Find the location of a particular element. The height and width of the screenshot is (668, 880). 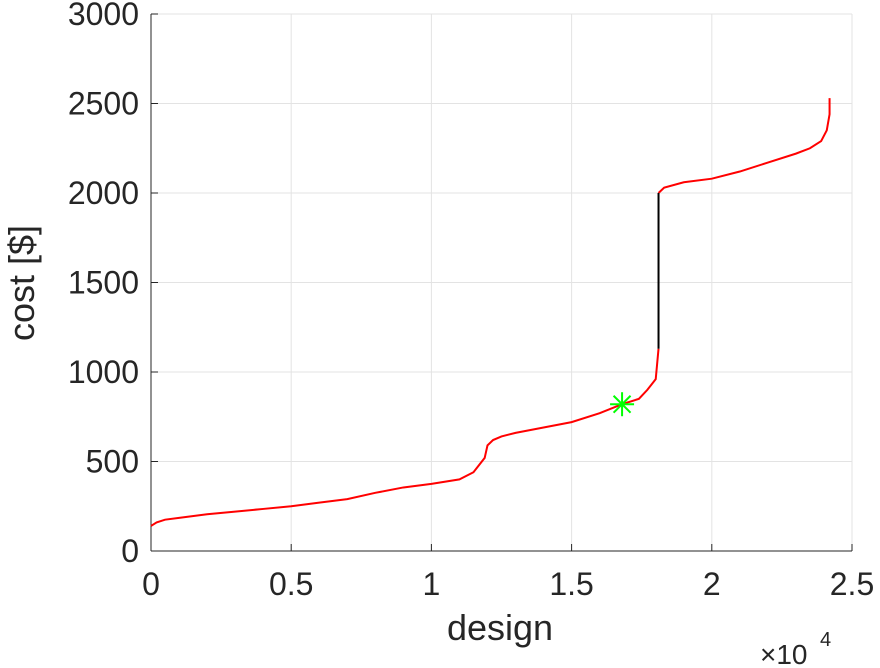

y-tick-label: 500 is located at coordinates (112, 462).